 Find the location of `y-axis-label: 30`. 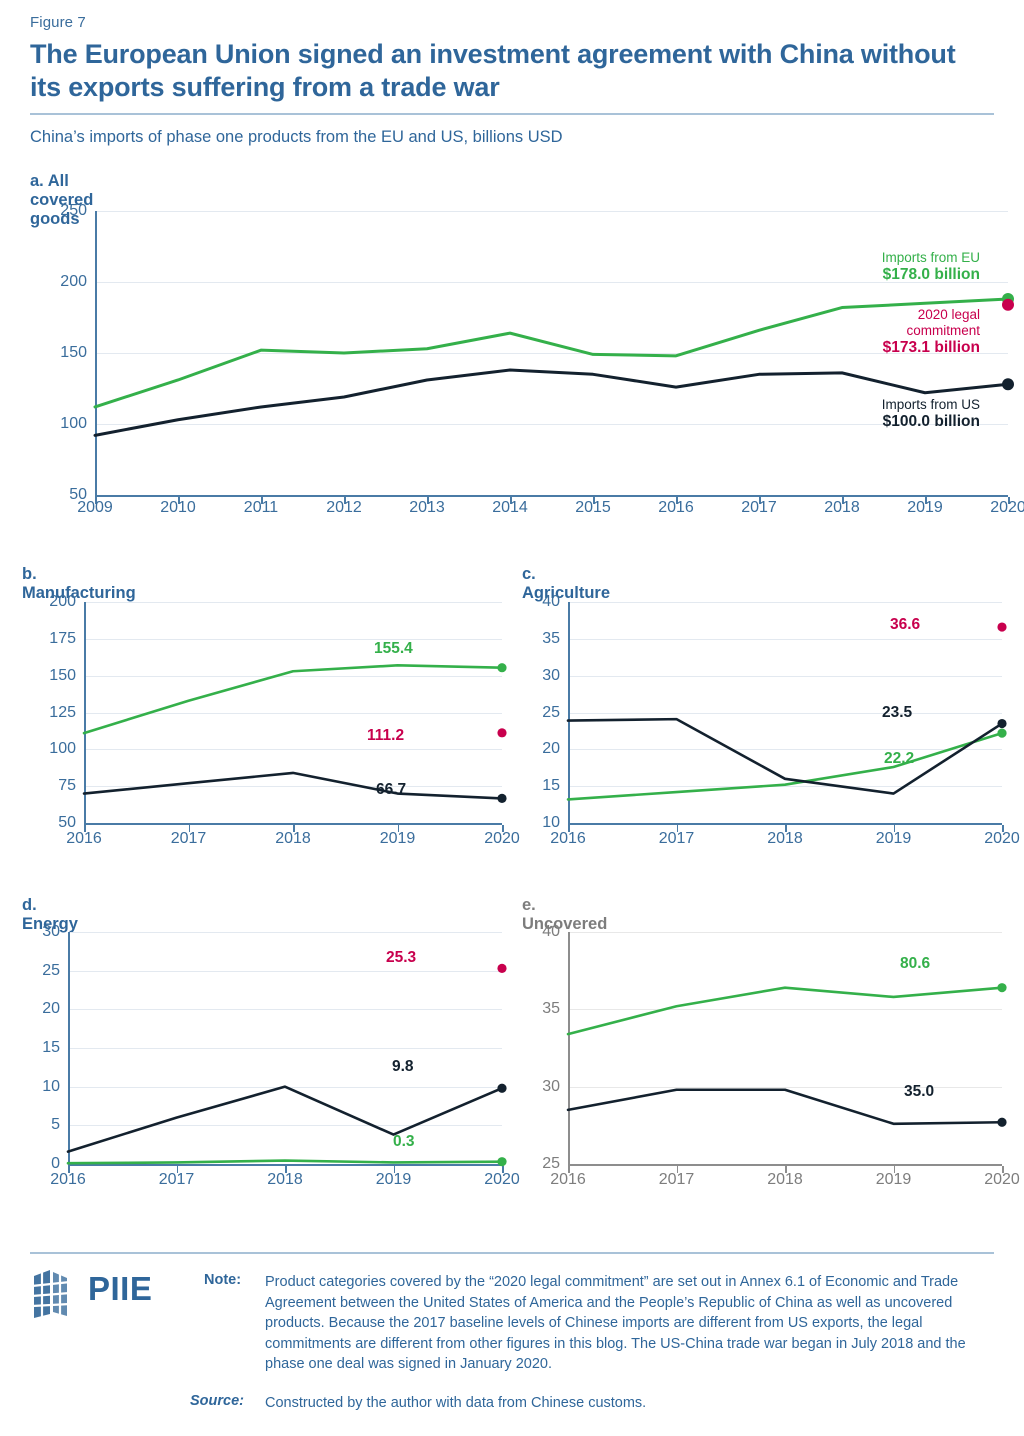

y-axis-label: 30 is located at coordinates (51, 931).